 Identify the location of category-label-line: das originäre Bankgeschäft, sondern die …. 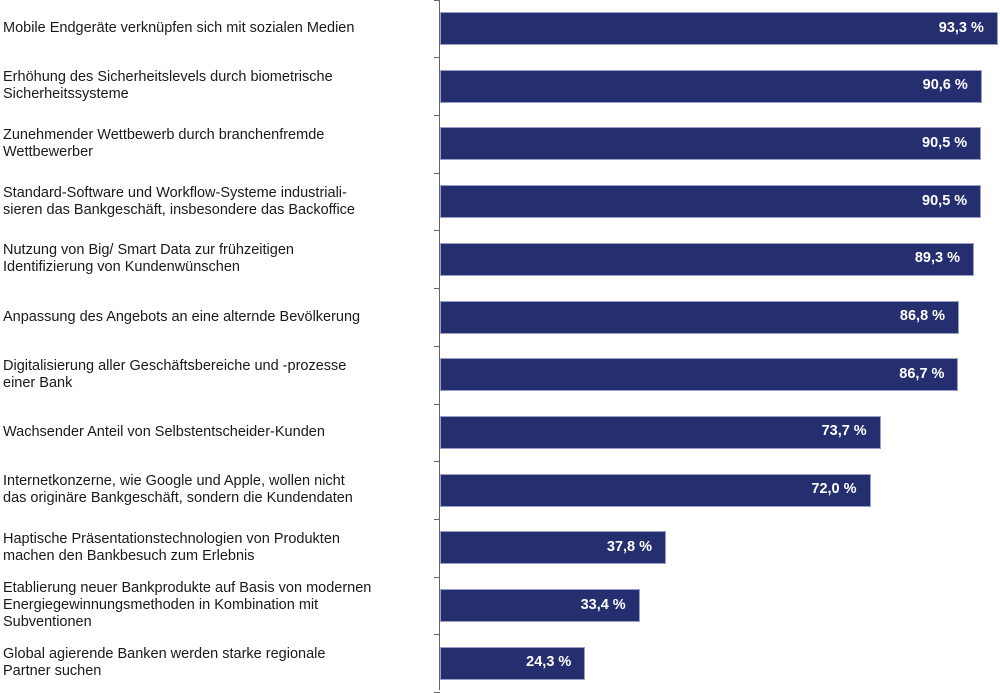
(178, 498).